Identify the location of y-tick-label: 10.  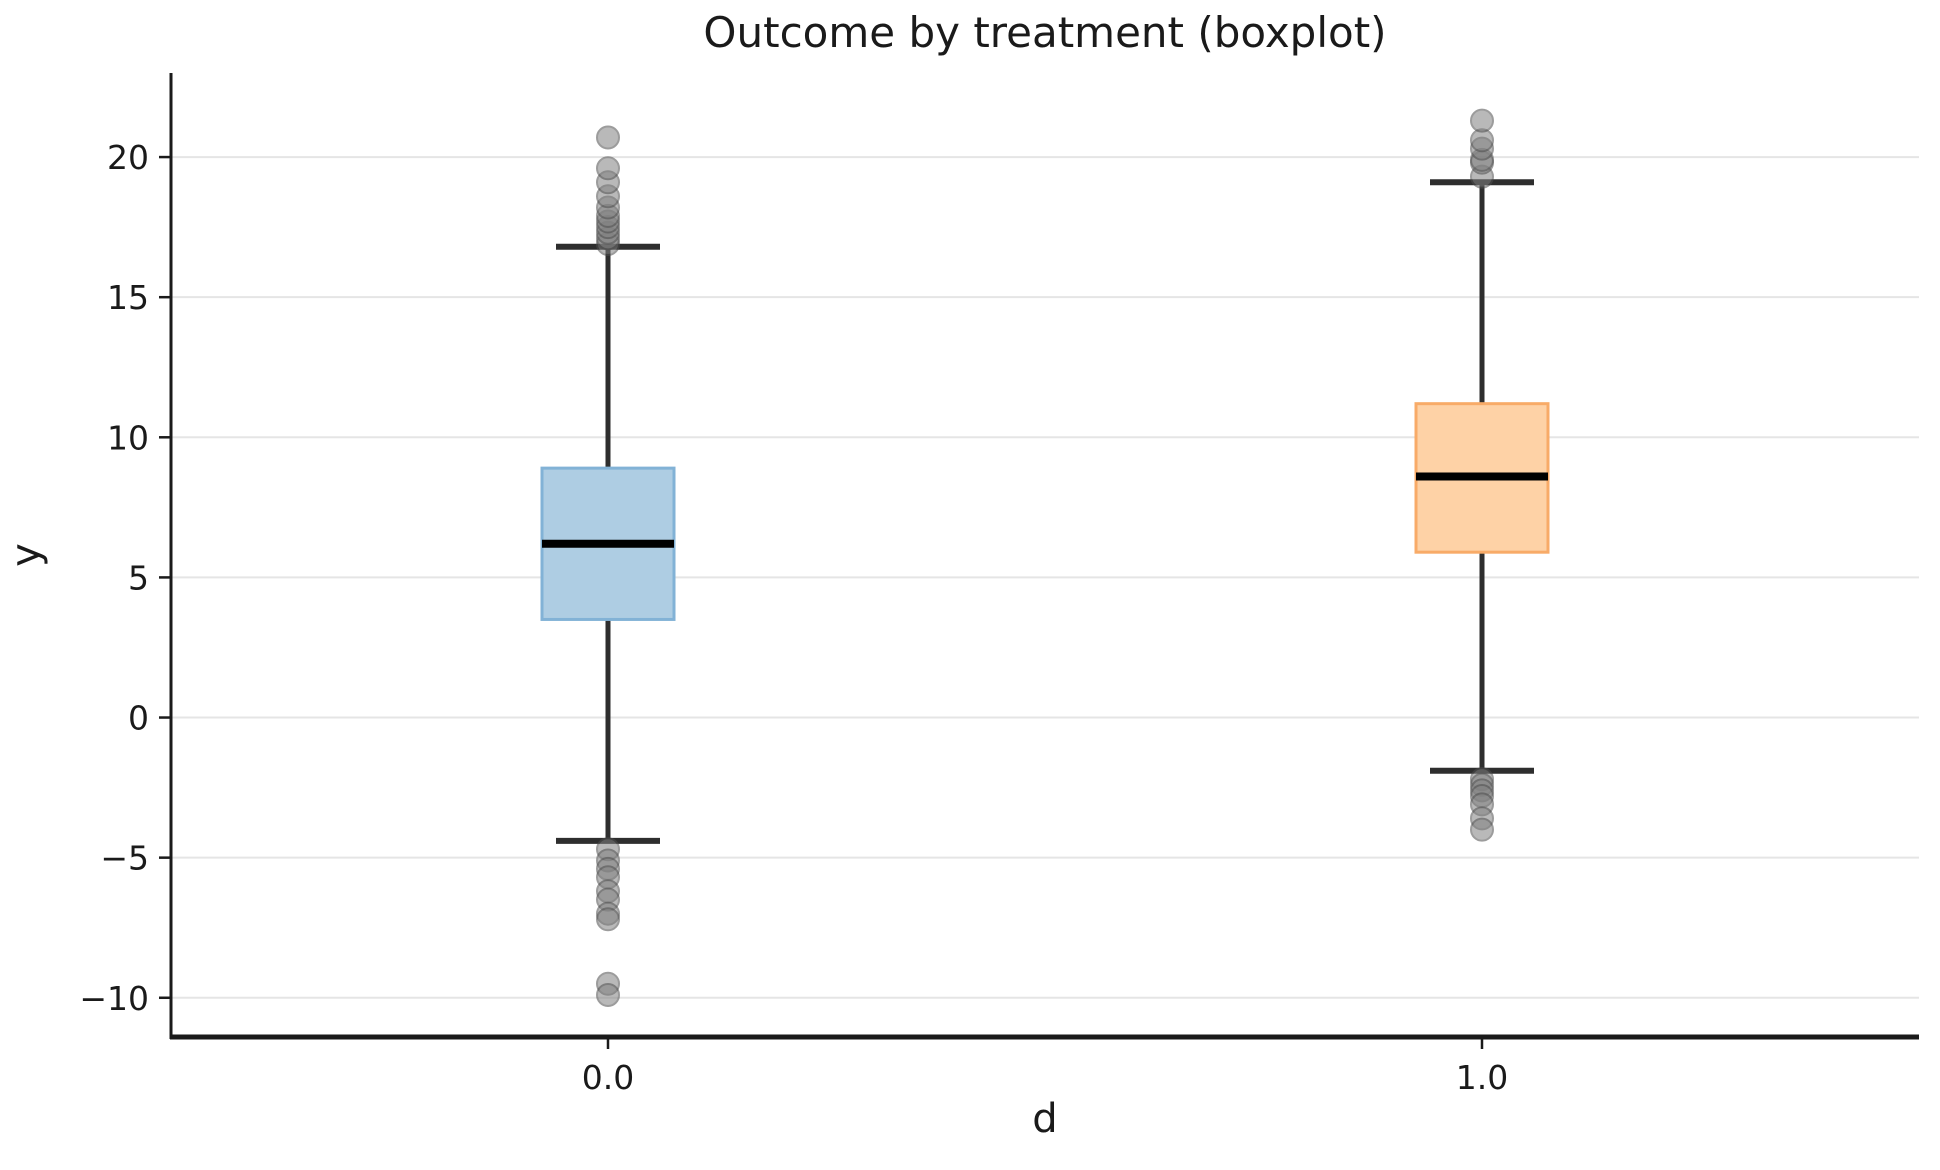
(128, 437).